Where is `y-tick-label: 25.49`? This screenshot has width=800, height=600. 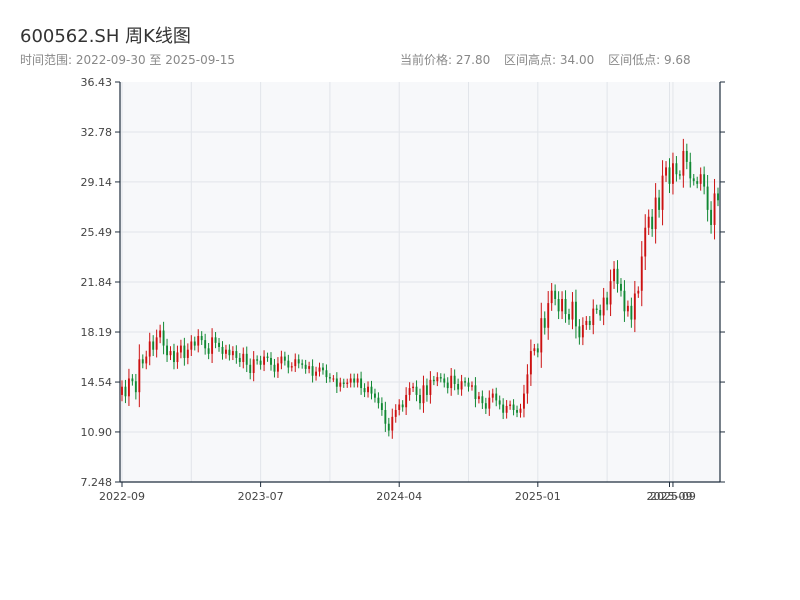
y-tick-label: 25.49 is located at coordinates (97, 232).